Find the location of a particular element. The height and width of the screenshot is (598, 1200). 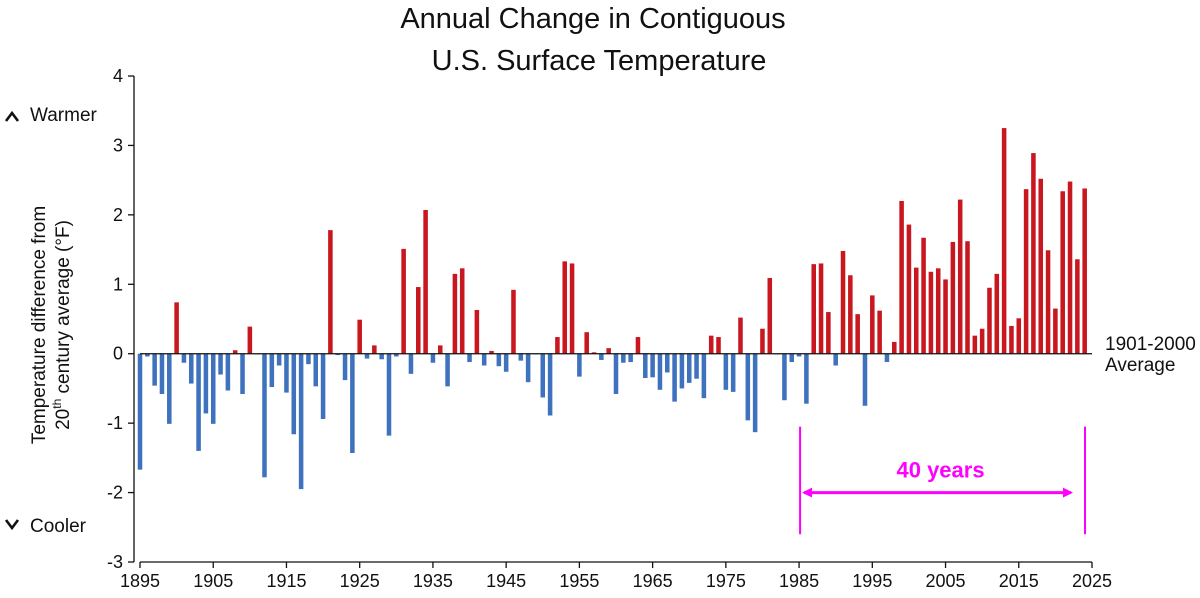

bar-1989 is located at coordinates (828, 333).